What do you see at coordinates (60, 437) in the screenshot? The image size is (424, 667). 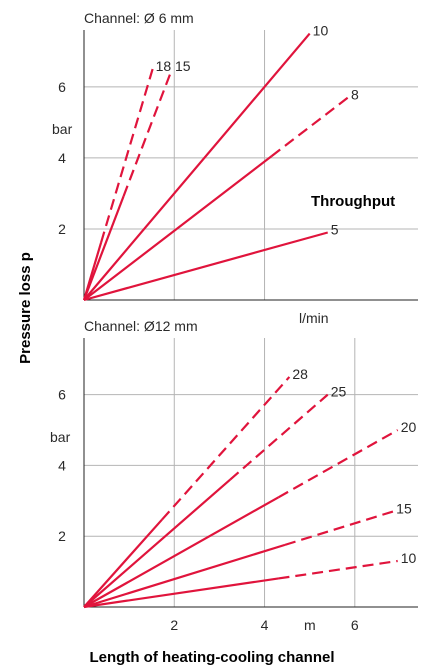 I see `chart-bottom-y-unit: bar` at bounding box center [60, 437].